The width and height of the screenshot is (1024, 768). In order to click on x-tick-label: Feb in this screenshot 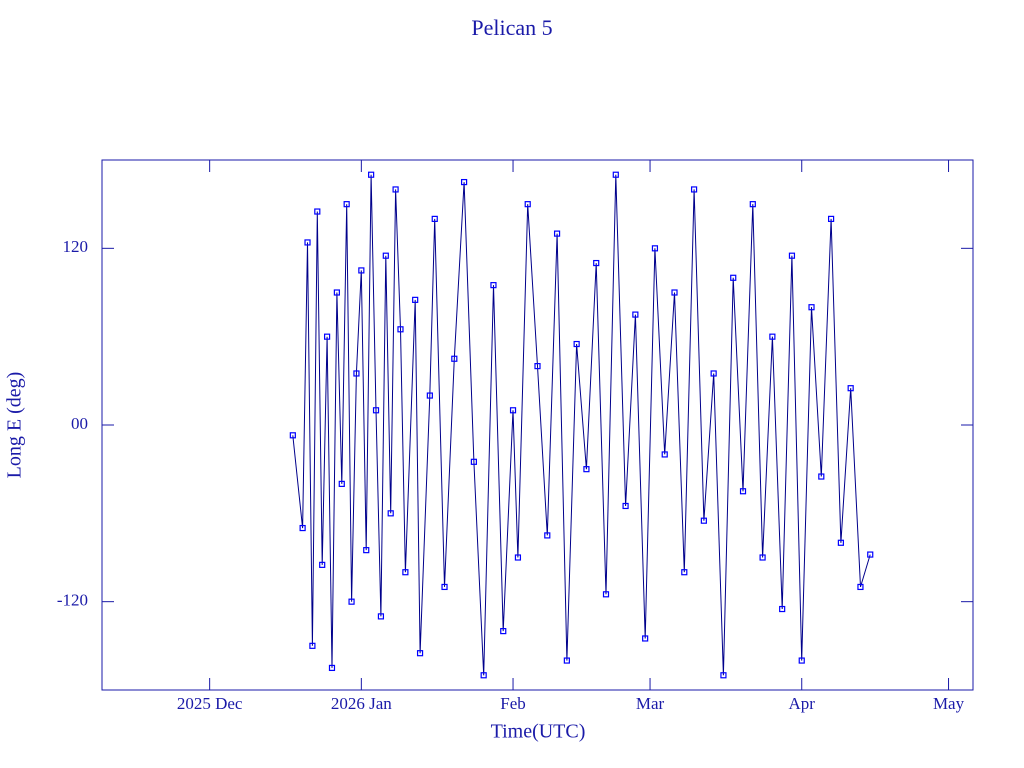, I will do `click(513, 703)`.